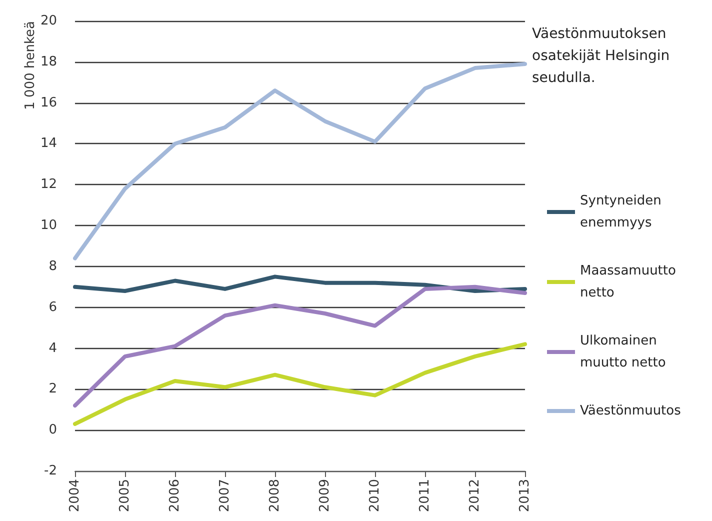  I want to click on x-tick-label: 2011, so click(425, 495).